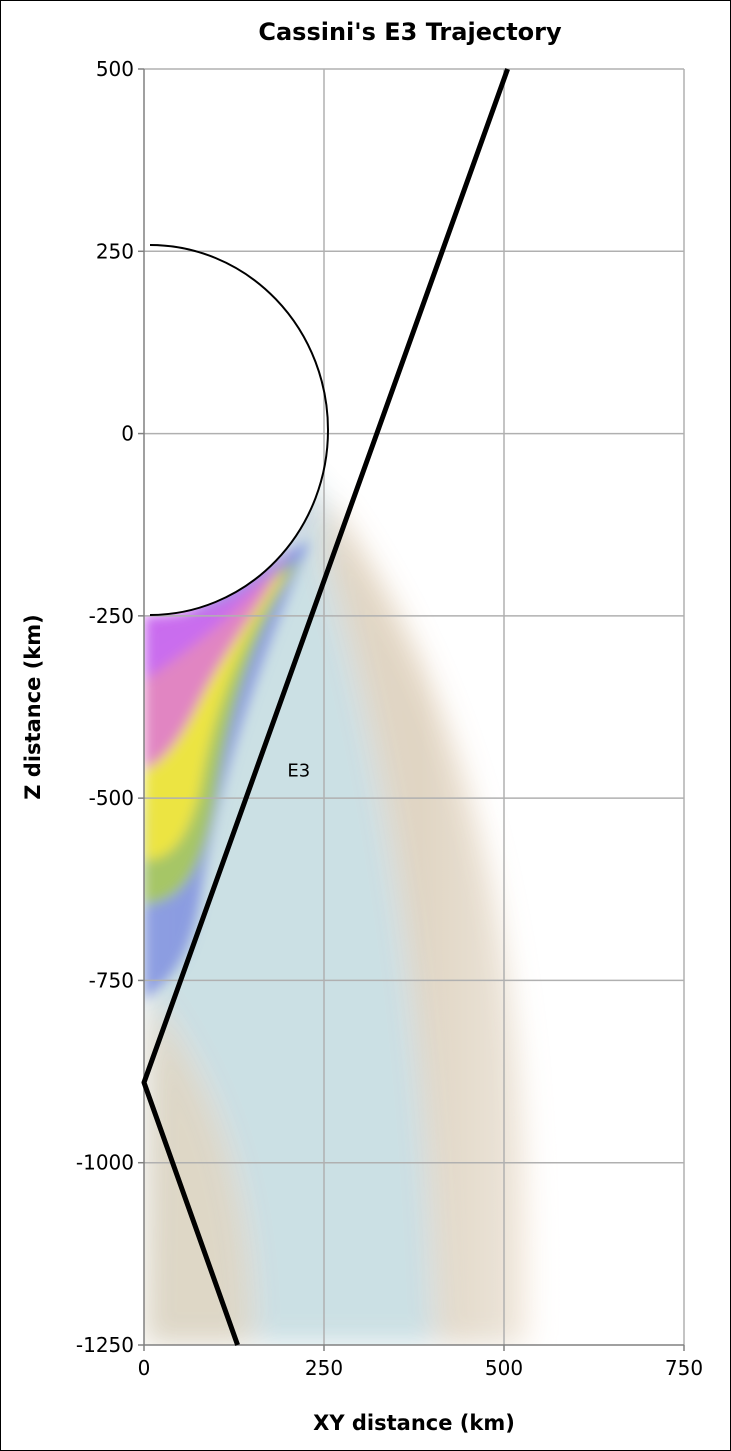 This screenshot has width=731, height=1451. What do you see at coordinates (298, 770) in the screenshot?
I see `series-label-e3: E3` at bounding box center [298, 770].